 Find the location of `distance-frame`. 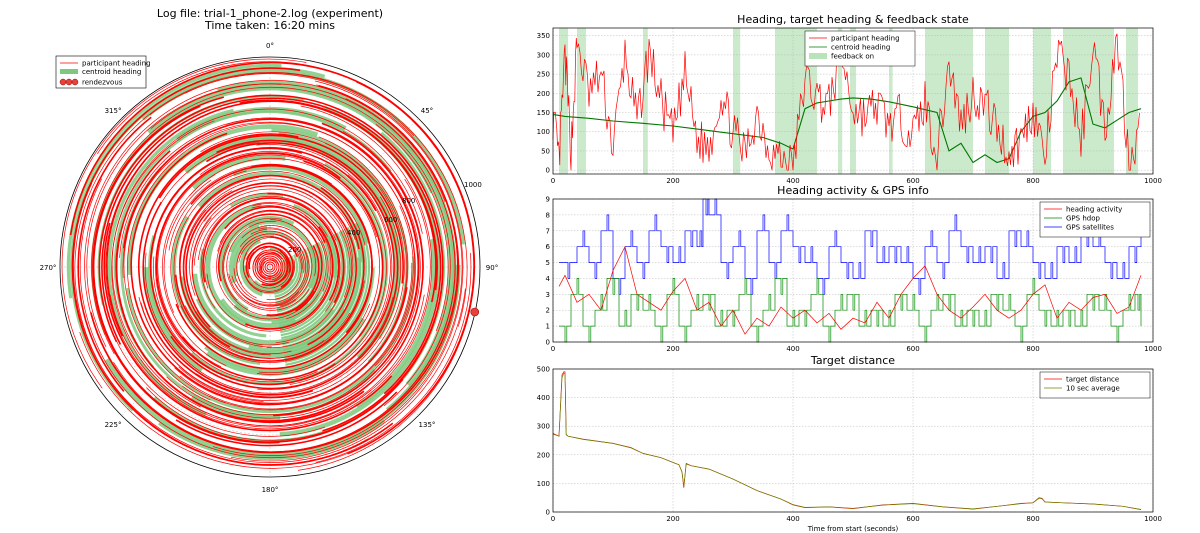

distance-frame is located at coordinates (853, 440).